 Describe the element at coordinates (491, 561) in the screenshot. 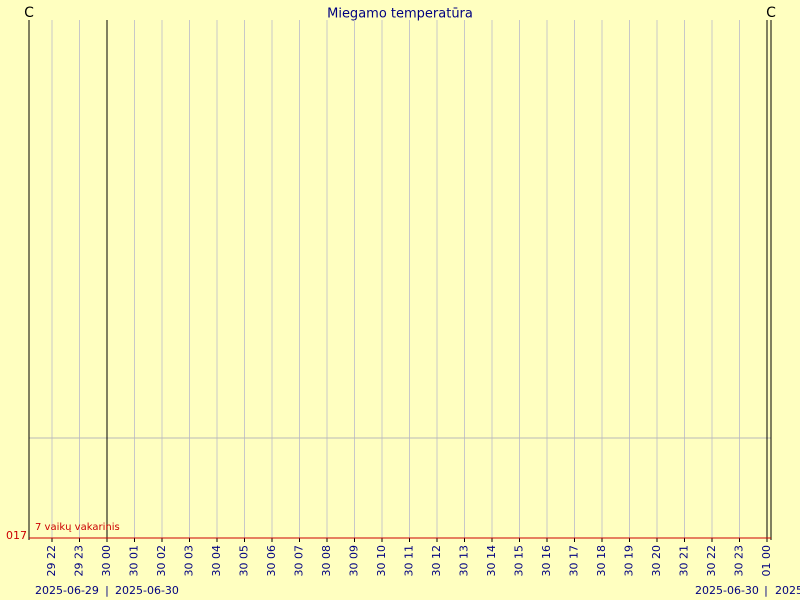

I see `x-tick-label: 30 14` at that location.